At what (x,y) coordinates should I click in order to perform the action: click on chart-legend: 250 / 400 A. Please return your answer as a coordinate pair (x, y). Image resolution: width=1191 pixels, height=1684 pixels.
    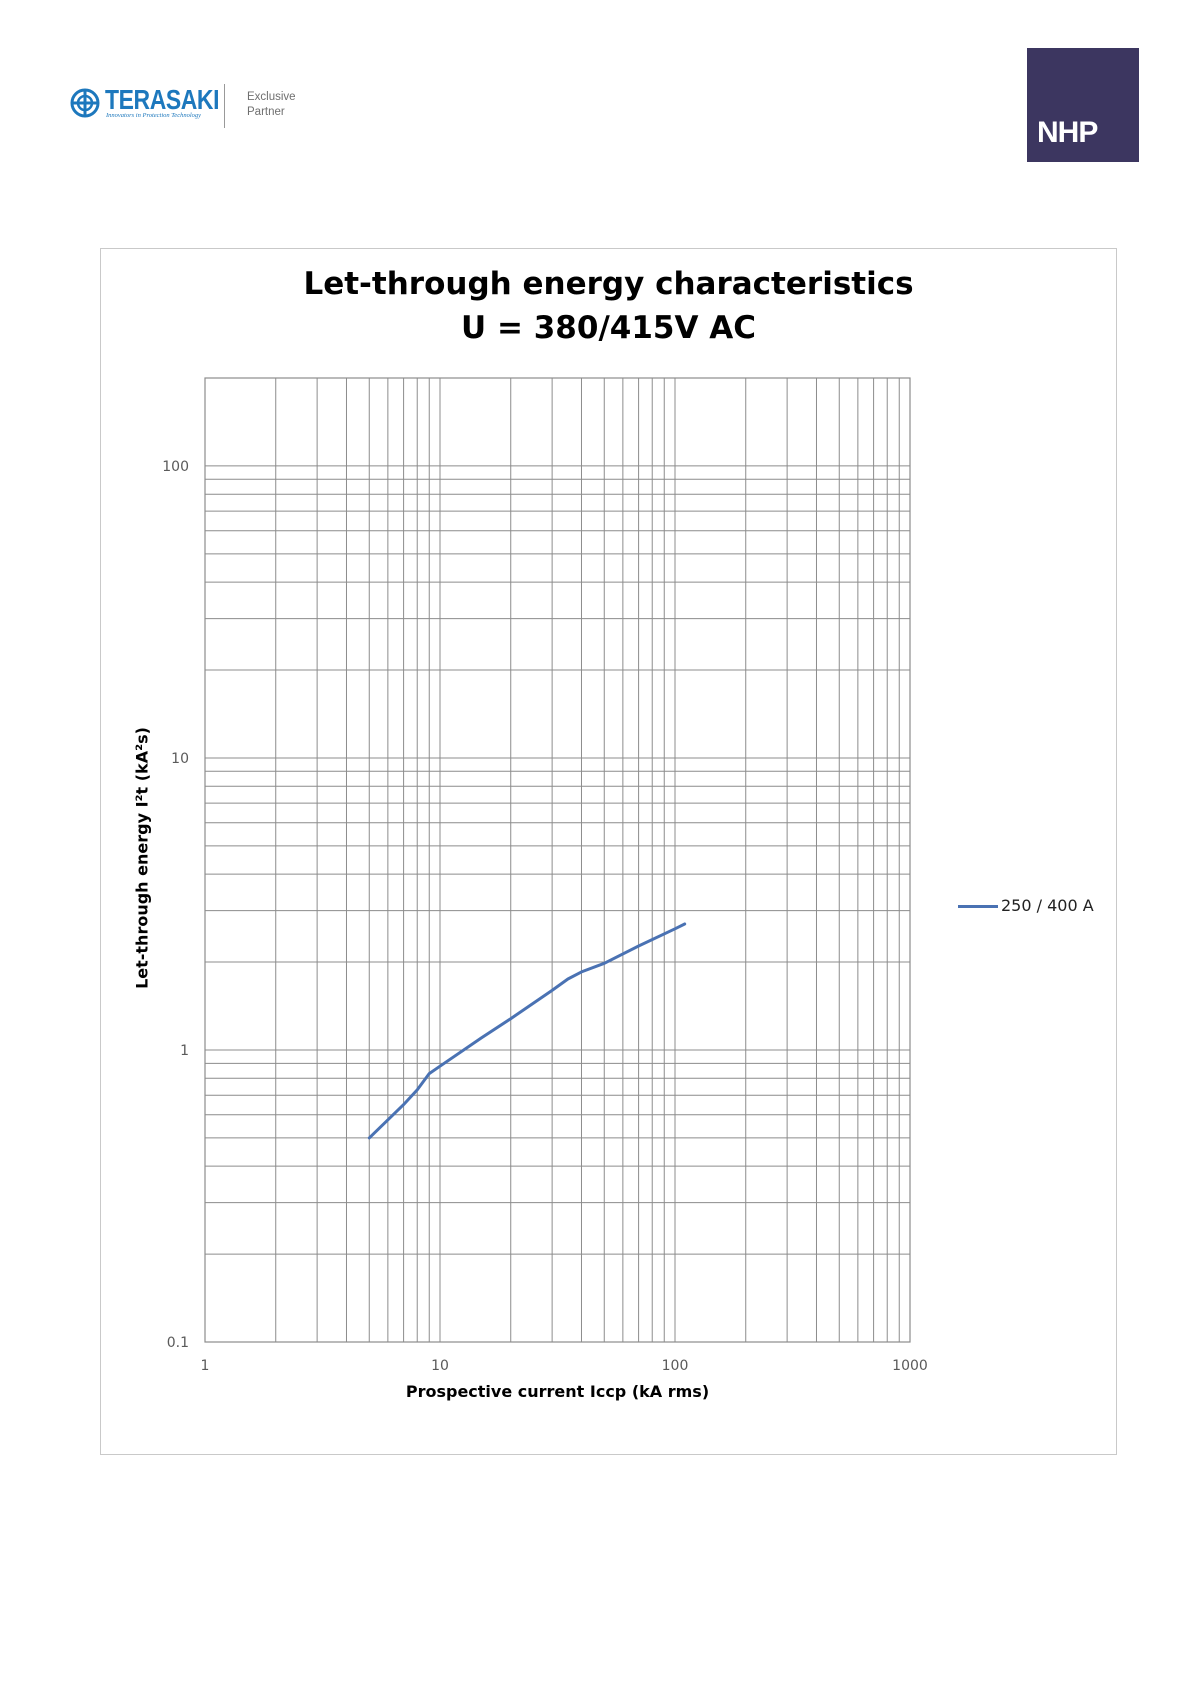
    Looking at the image, I should click on (1038, 906).